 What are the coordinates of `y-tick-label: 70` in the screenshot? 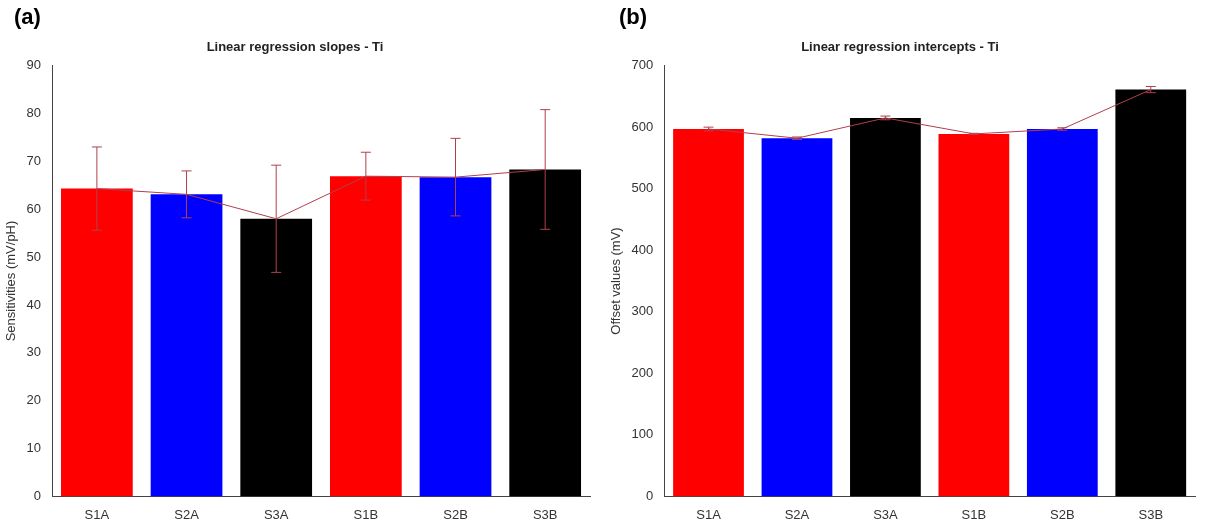 It's located at (34, 160).